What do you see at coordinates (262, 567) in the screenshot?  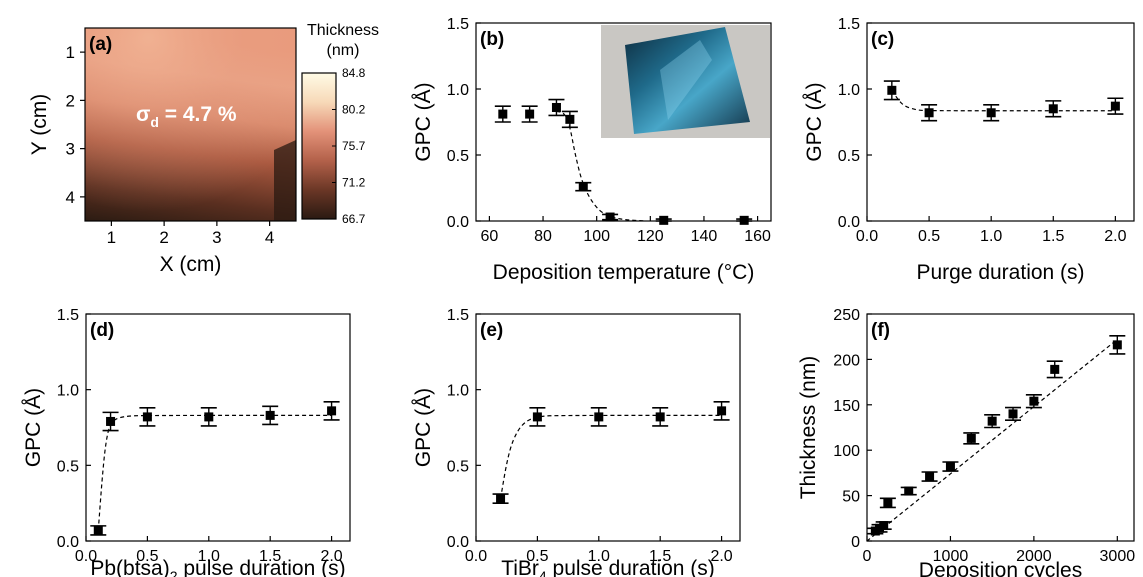 I see `x-axis-label-rest: pulse duration (s)` at bounding box center [262, 567].